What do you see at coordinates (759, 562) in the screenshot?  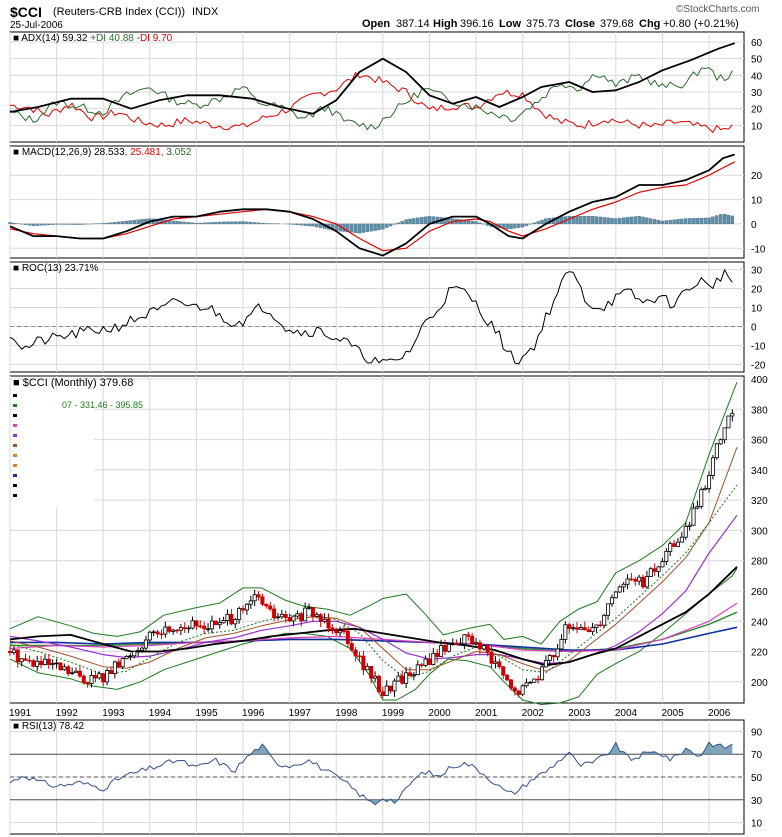 I see `price-ytick-280: 280` at bounding box center [759, 562].